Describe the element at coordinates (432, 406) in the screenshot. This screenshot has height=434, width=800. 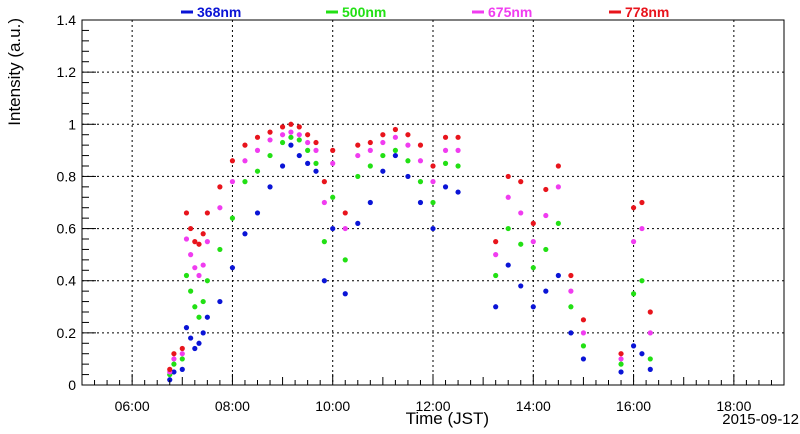
I see `x-tick-label: 12:00` at that location.